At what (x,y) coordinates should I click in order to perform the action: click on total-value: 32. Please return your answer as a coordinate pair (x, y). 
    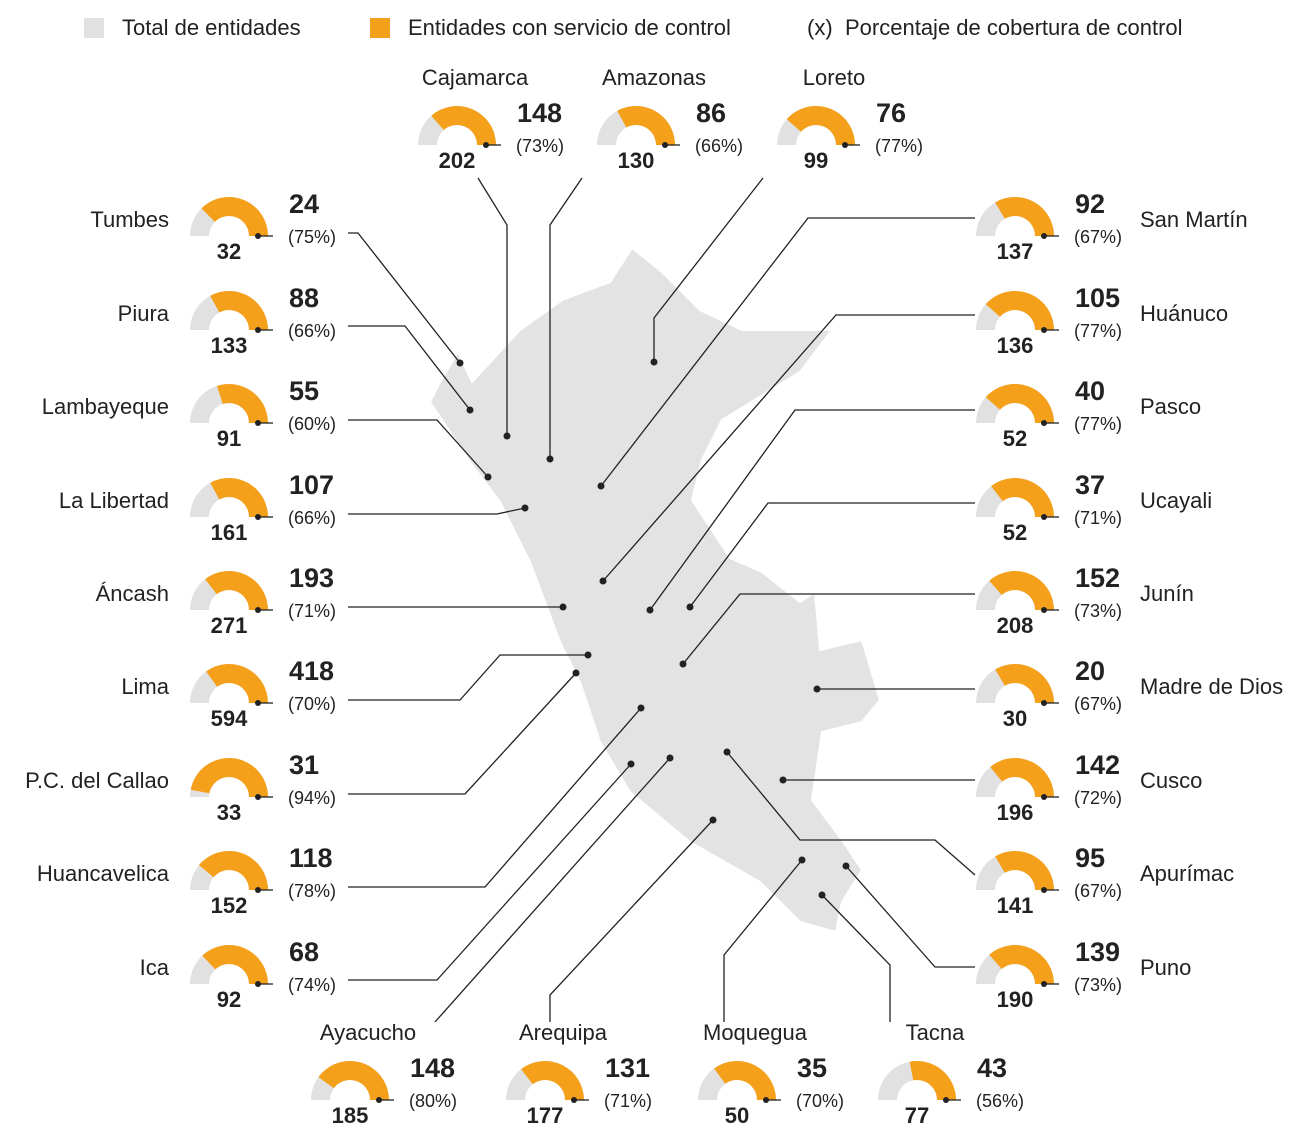
    Looking at the image, I should click on (229, 251).